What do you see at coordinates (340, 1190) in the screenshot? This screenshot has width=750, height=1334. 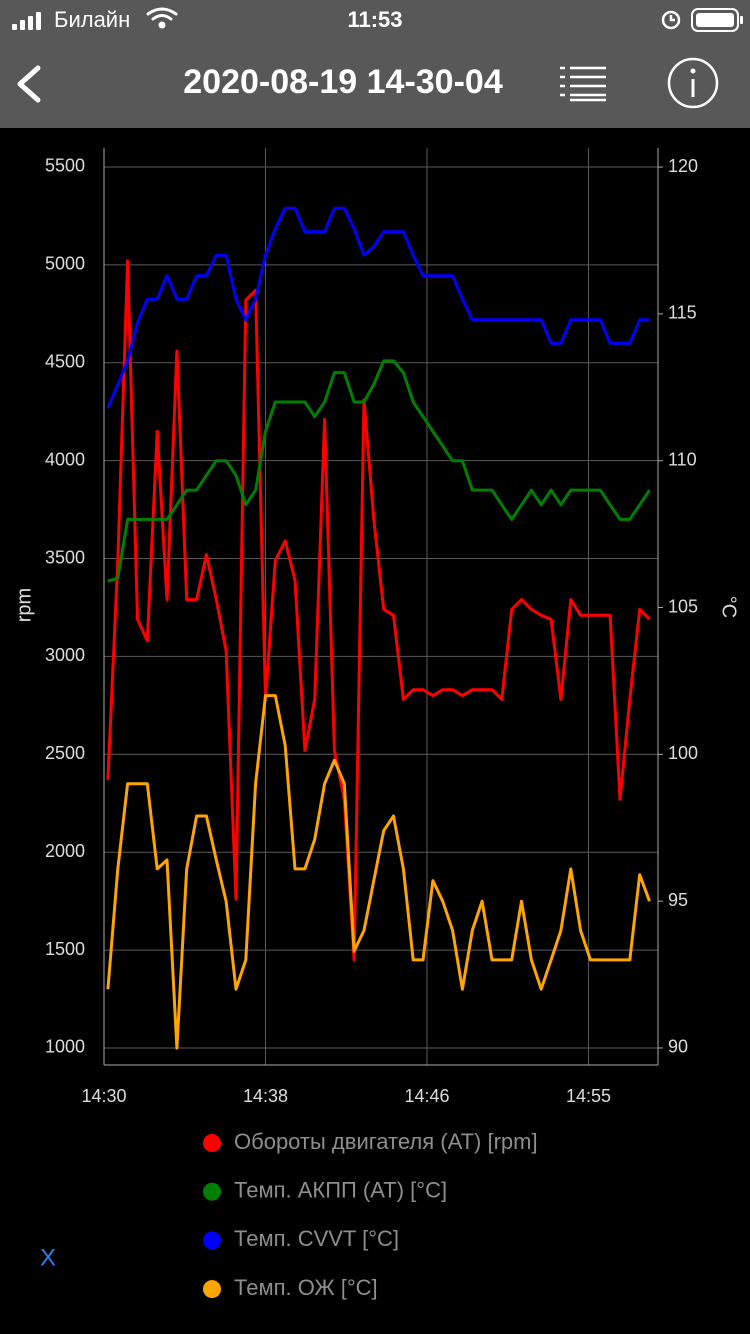 I see `legend-label: Темп. АКПП (AT) [°C]` at bounding box center [340, 1190].